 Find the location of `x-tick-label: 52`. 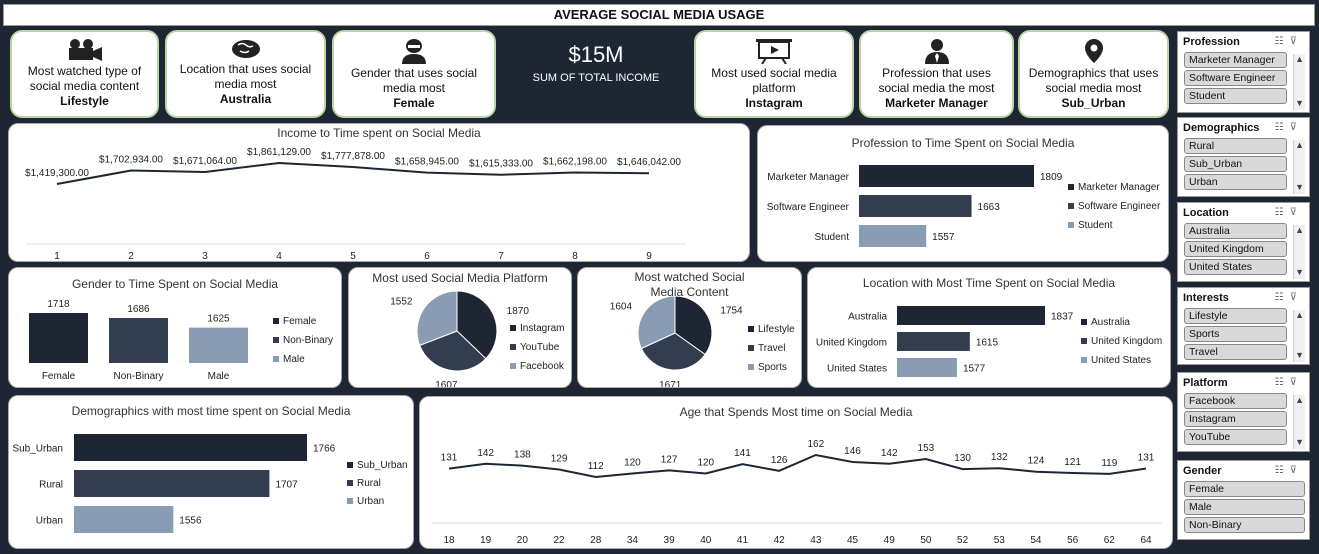

x-tick-label: 52 is located at coordinates (963, 540).